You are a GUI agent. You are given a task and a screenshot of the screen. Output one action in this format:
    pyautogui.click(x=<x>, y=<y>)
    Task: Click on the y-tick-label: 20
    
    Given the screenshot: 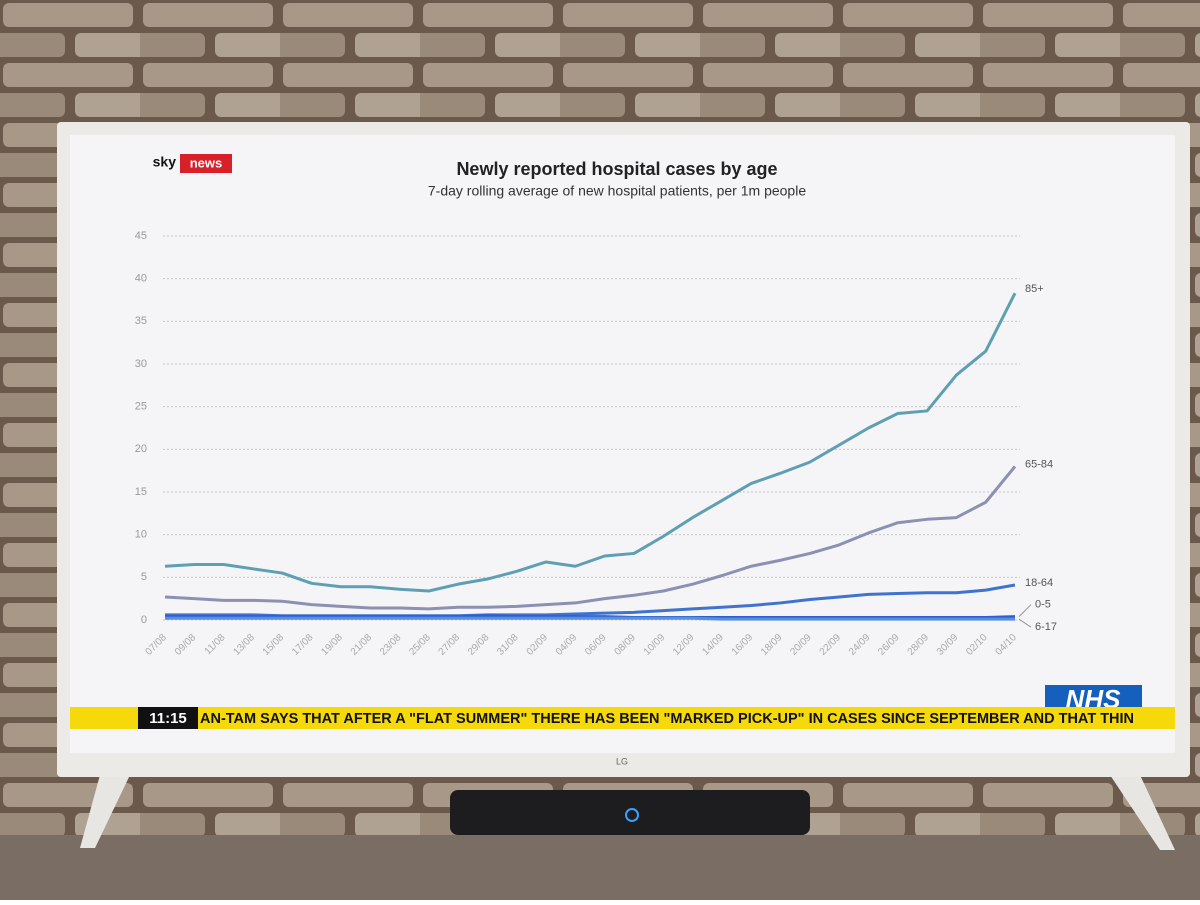 What is the action you would take?
    pyautogui.click(x=141, y=449)
    